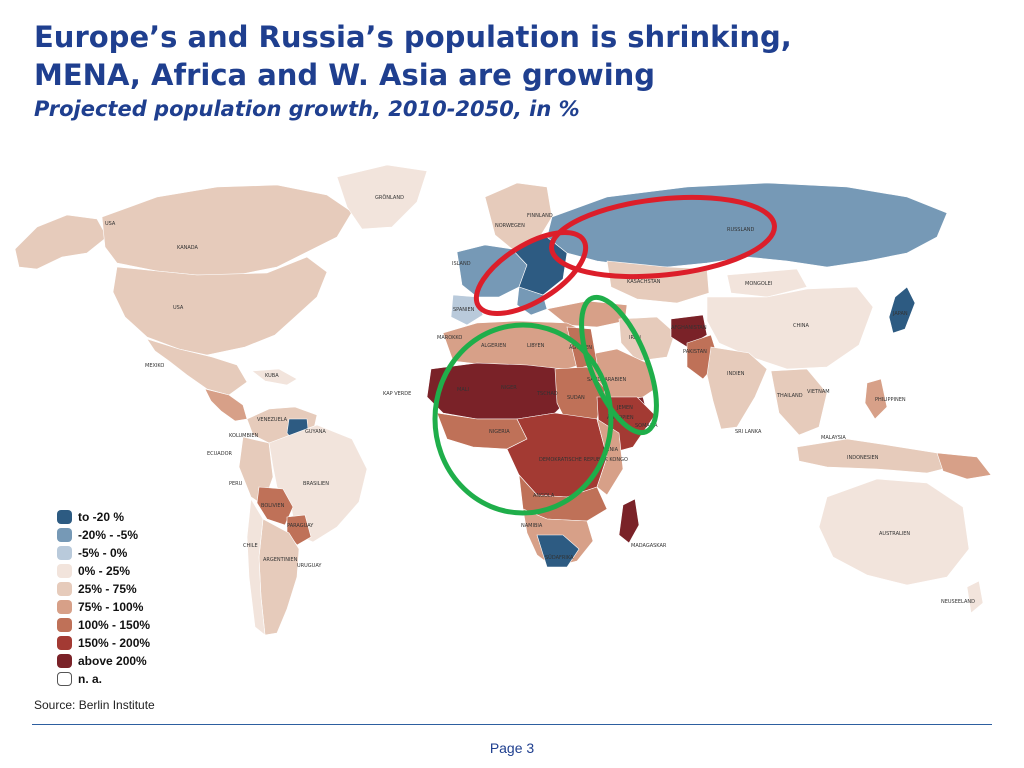  Describe the element at coordinates (236, 484) in the screenshot. I see `label-peru: PERU` at that location.